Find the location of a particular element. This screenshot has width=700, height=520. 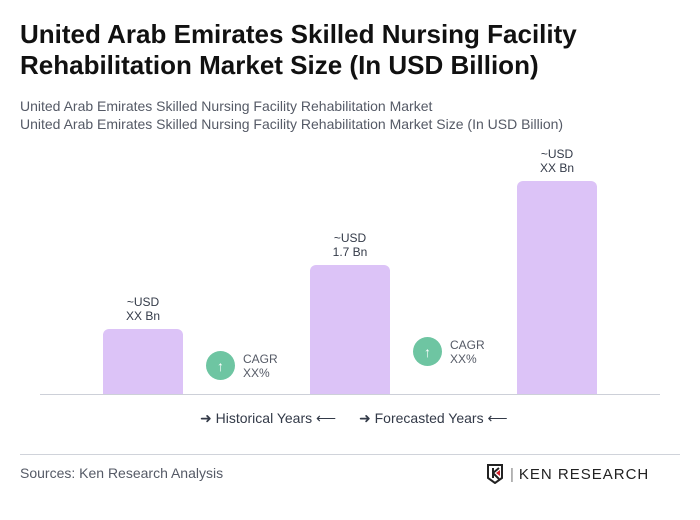

ken-research-logo: | KEN RESEARCH is located at coordinates (567, 474).